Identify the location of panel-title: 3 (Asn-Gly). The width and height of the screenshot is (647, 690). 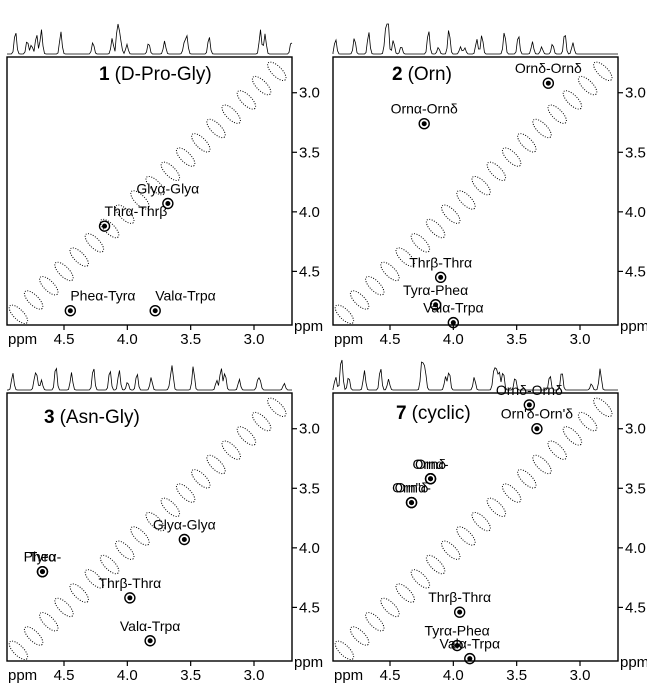
(92, 417).